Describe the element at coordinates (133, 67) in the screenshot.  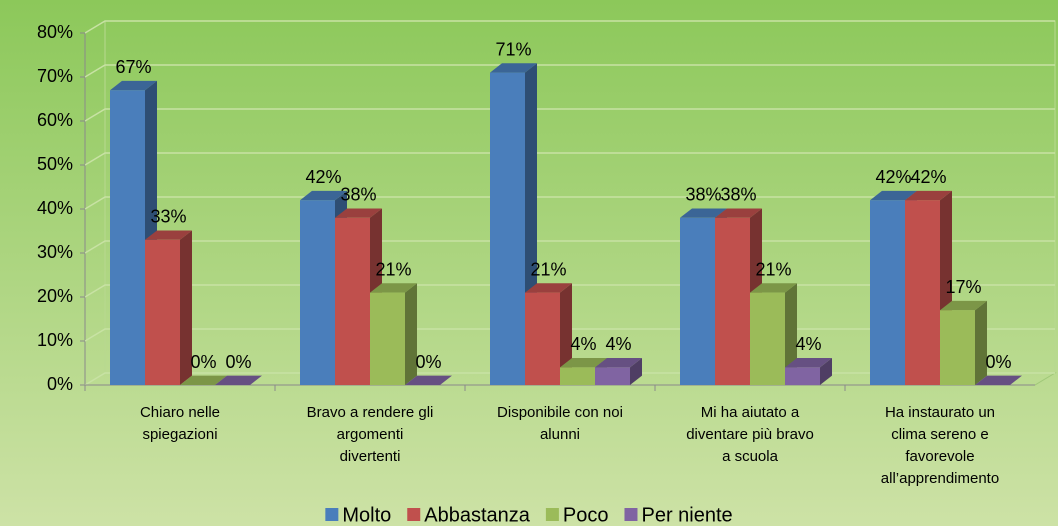
I see `value-label: 67%` at that location.